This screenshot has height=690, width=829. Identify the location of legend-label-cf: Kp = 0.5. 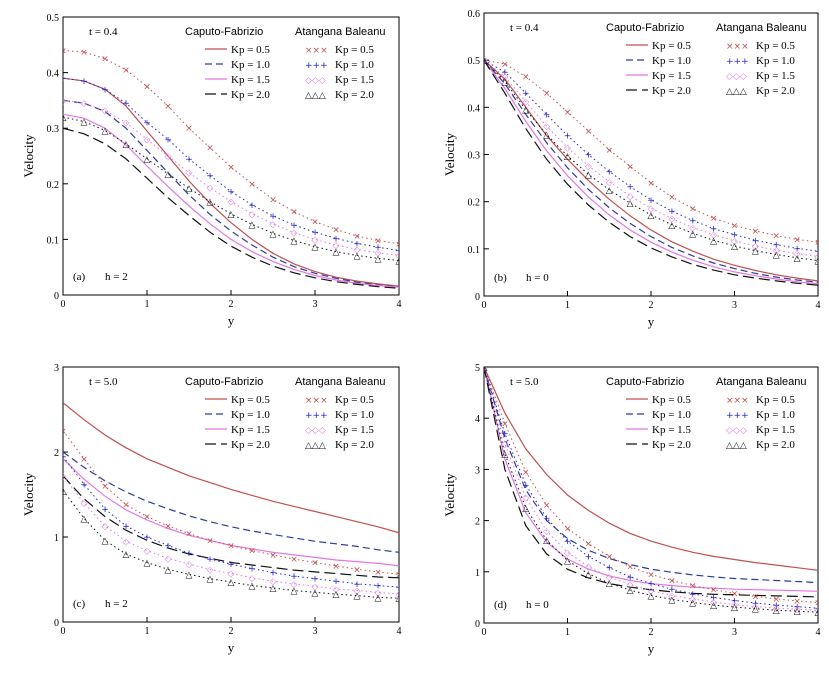
(250, 50).